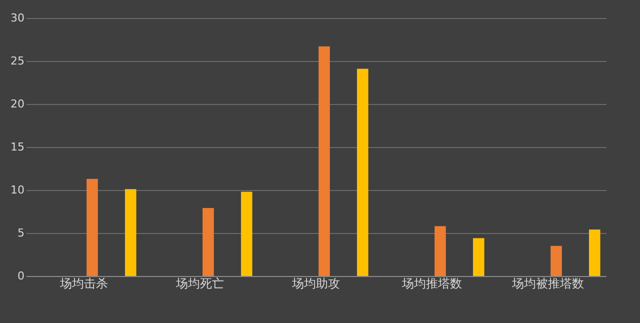  What do you see at coordinates (83, 283) in the screenshot?
I see `x-tick-label: 场均击杀` at bounding box center [83, 283].